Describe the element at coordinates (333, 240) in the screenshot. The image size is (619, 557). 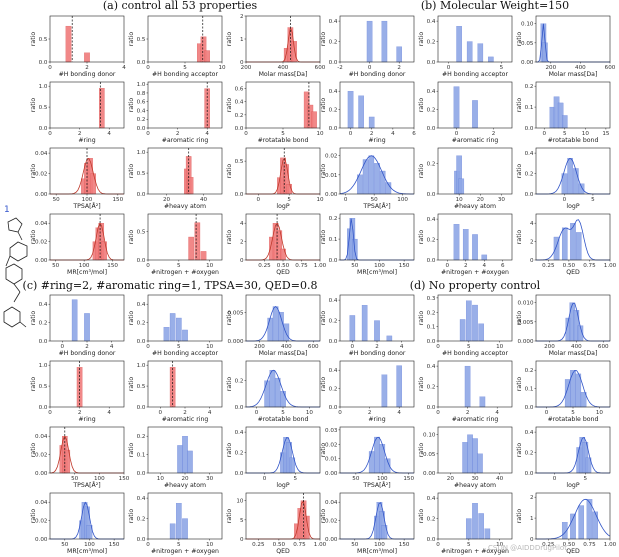
I see `y-tick-label: 0.1` at that location.